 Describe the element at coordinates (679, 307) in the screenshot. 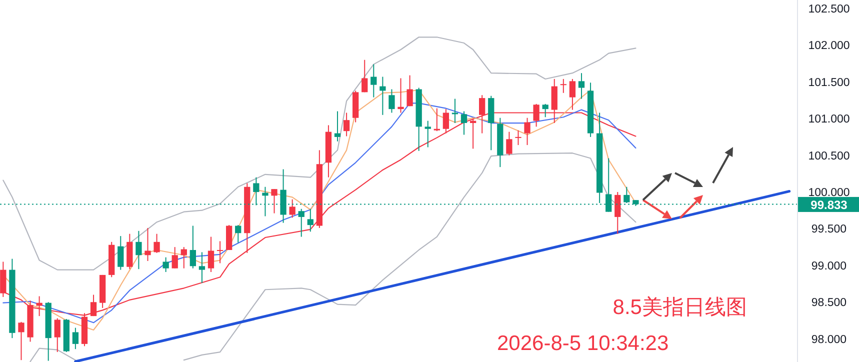

I see `annotation: 8.5美指日线图` at that location.